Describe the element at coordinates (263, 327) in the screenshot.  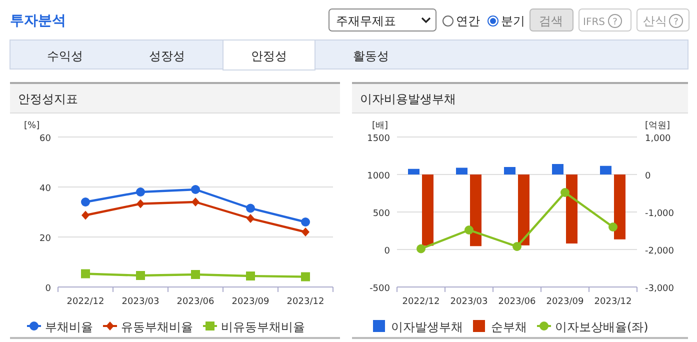
I see `legend-label: 비유동부채비율` at that location.